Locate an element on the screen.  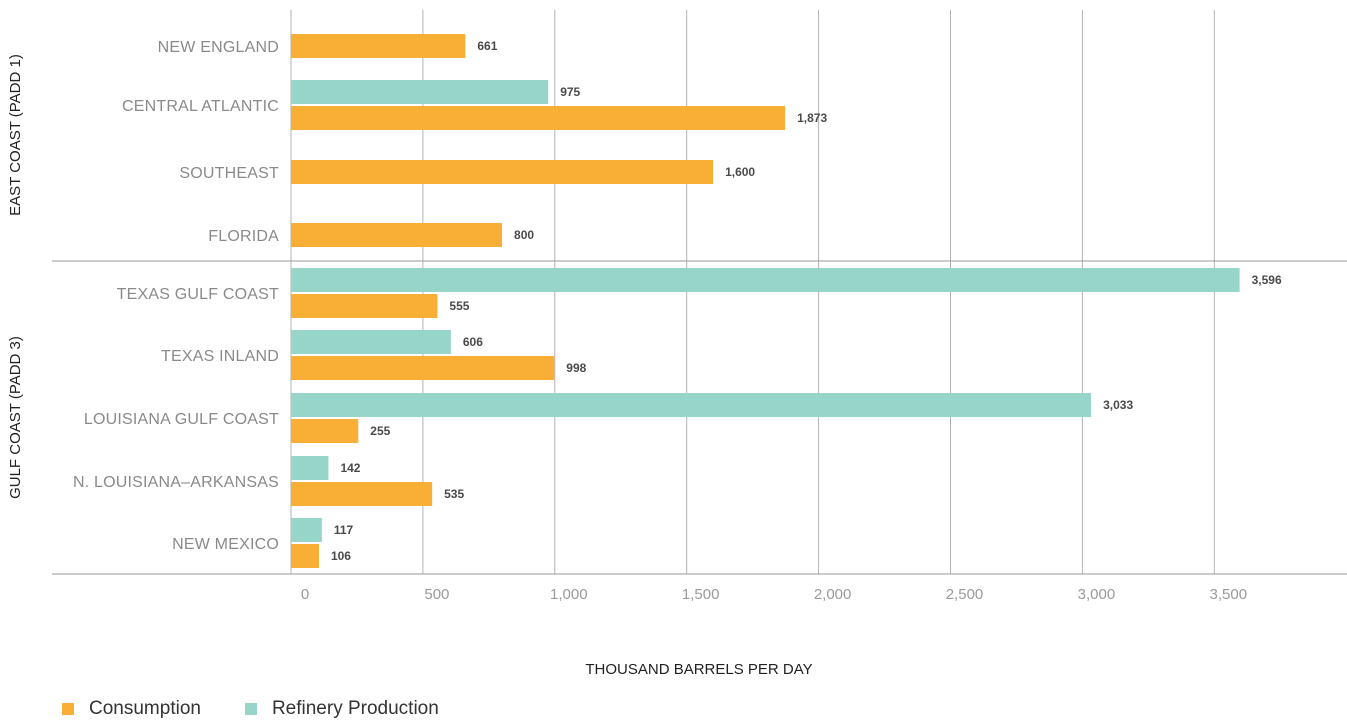
x-tick-label: 1,000 is located at coordinates (569, 594).